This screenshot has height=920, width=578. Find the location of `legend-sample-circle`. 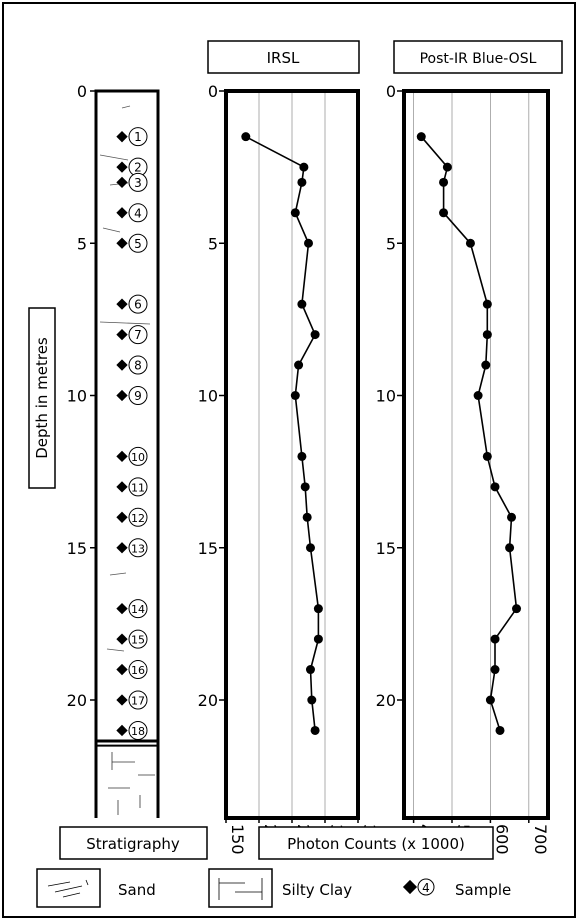

legend-sample-circle is located at coordinates (426, 887).